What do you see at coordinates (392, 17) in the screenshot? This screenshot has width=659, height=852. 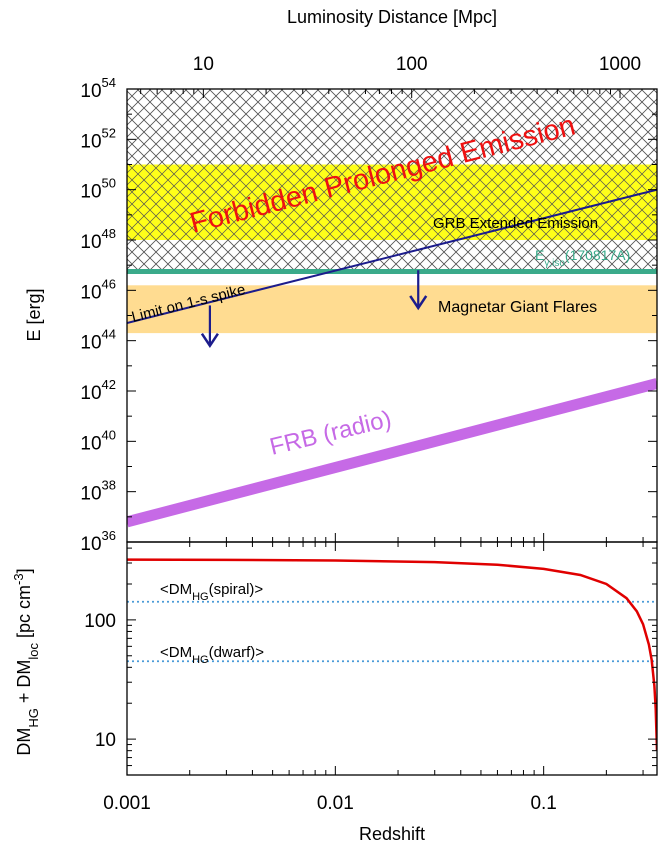 I see `top-axis-title: Luminosity Distance [Mpc]` at bounding box center [392, 17].